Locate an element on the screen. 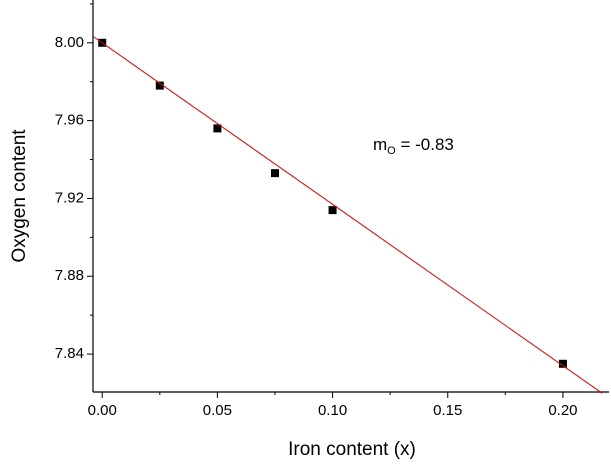  x-tick-label: 0.05 is located at coordinates (217, 410).